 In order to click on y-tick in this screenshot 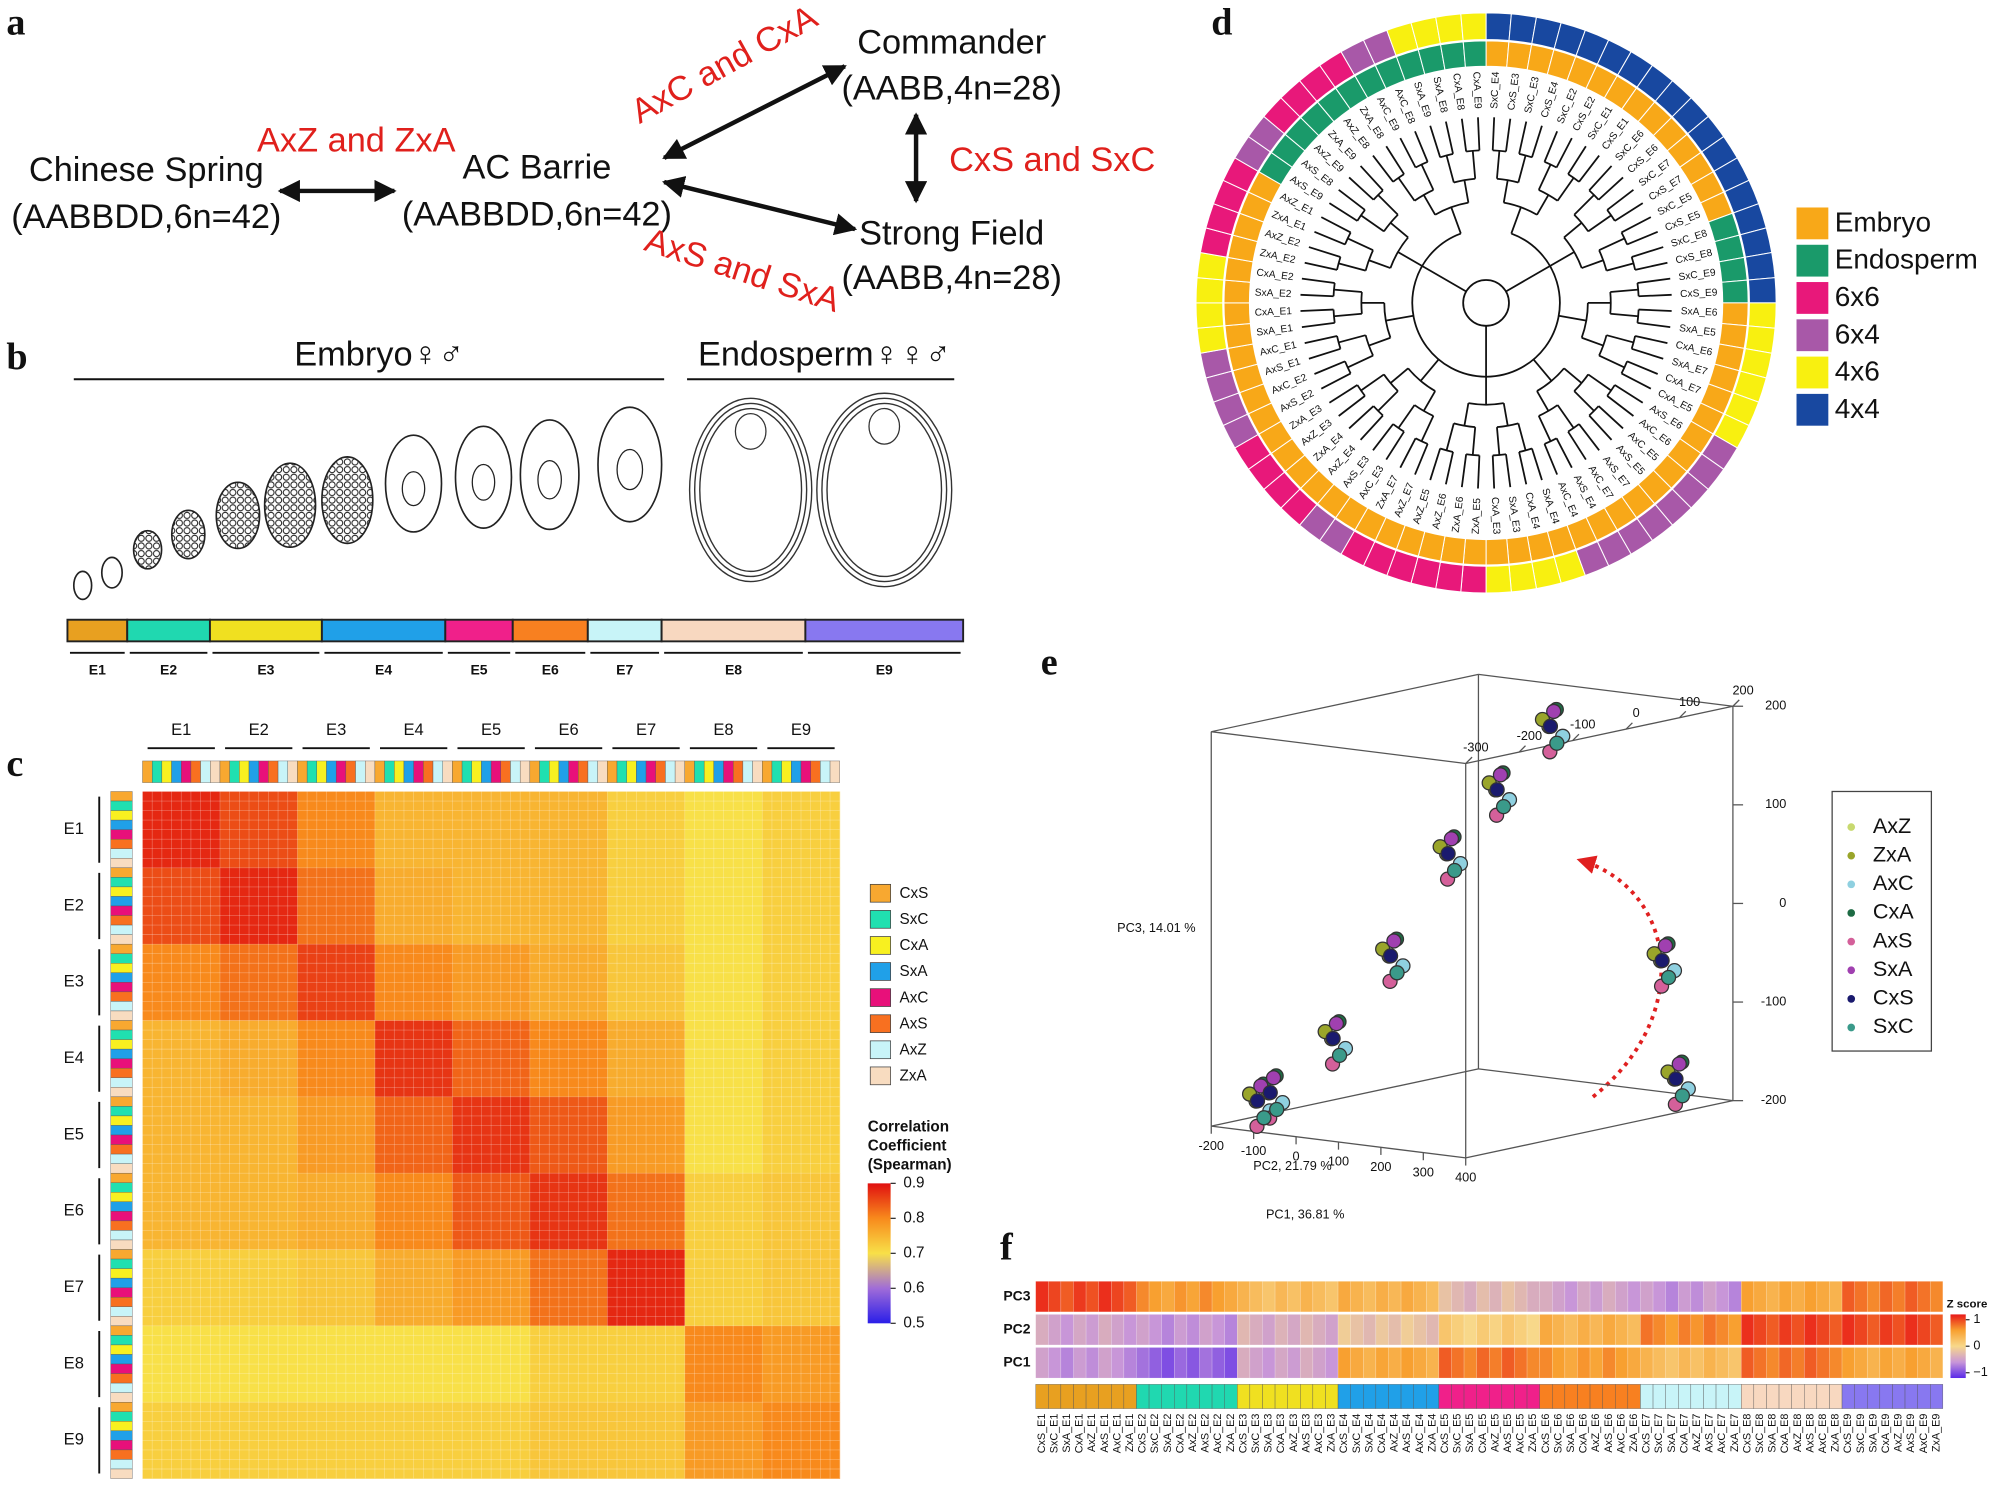, I will do `click(1576, 737)`.